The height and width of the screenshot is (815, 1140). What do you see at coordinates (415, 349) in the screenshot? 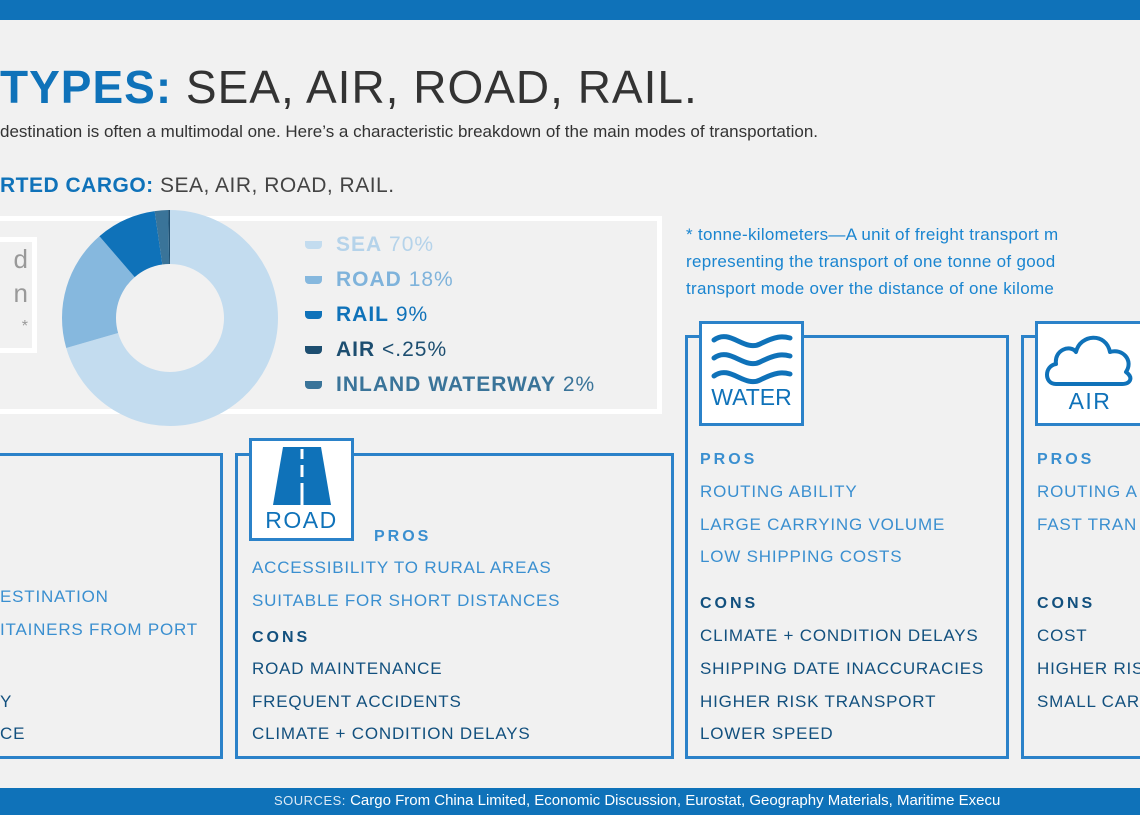
I see `legend-value: <.25%` at bounding box center [415, 349].